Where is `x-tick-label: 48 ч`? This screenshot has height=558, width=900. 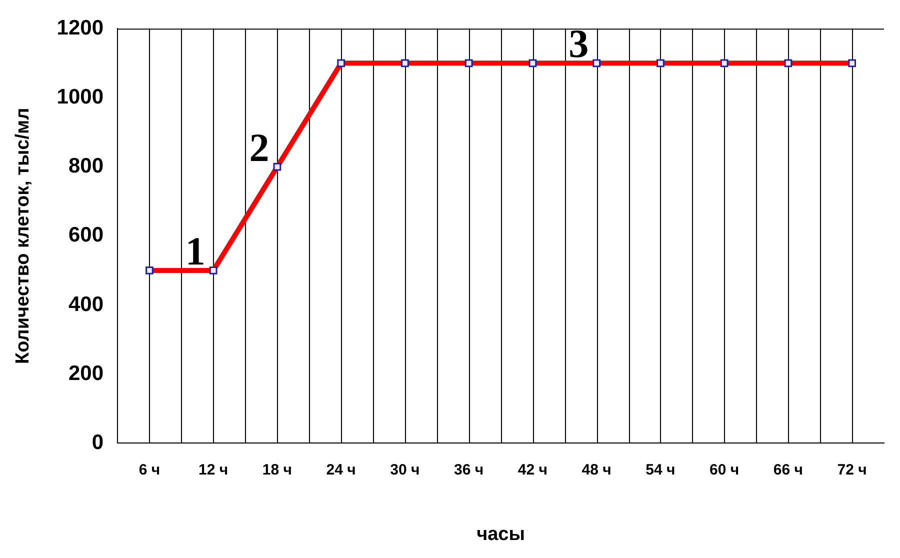
x-tick-label: 48 ч is located at coordinates (597, 469).